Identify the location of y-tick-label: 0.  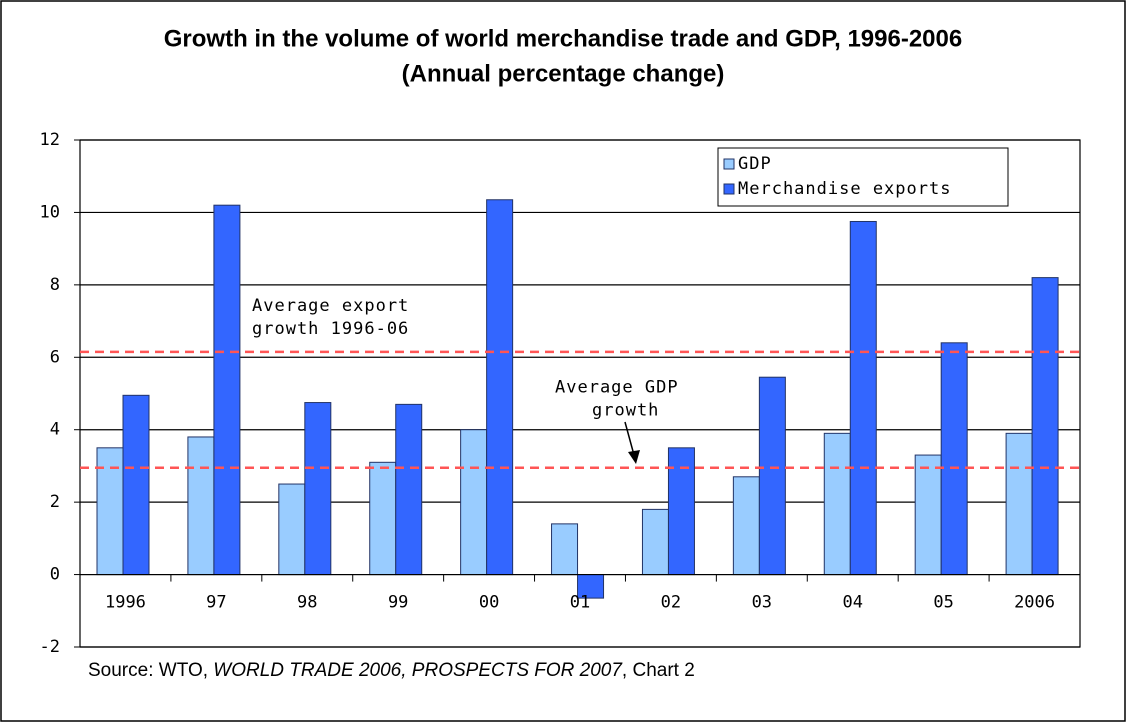
(55, 575).